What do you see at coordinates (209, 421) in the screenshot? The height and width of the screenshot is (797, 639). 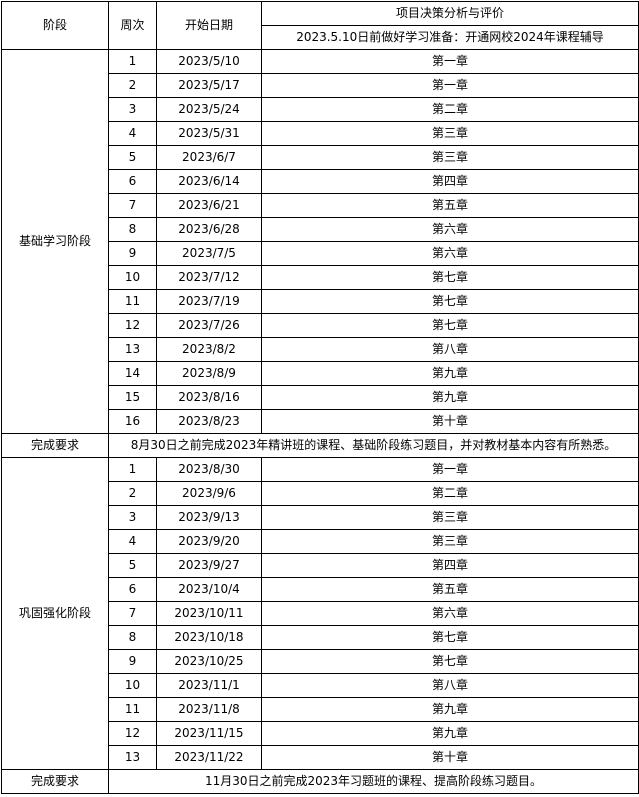 I see `date-cell: 2023/8/23` at bounding box center [209, 421].